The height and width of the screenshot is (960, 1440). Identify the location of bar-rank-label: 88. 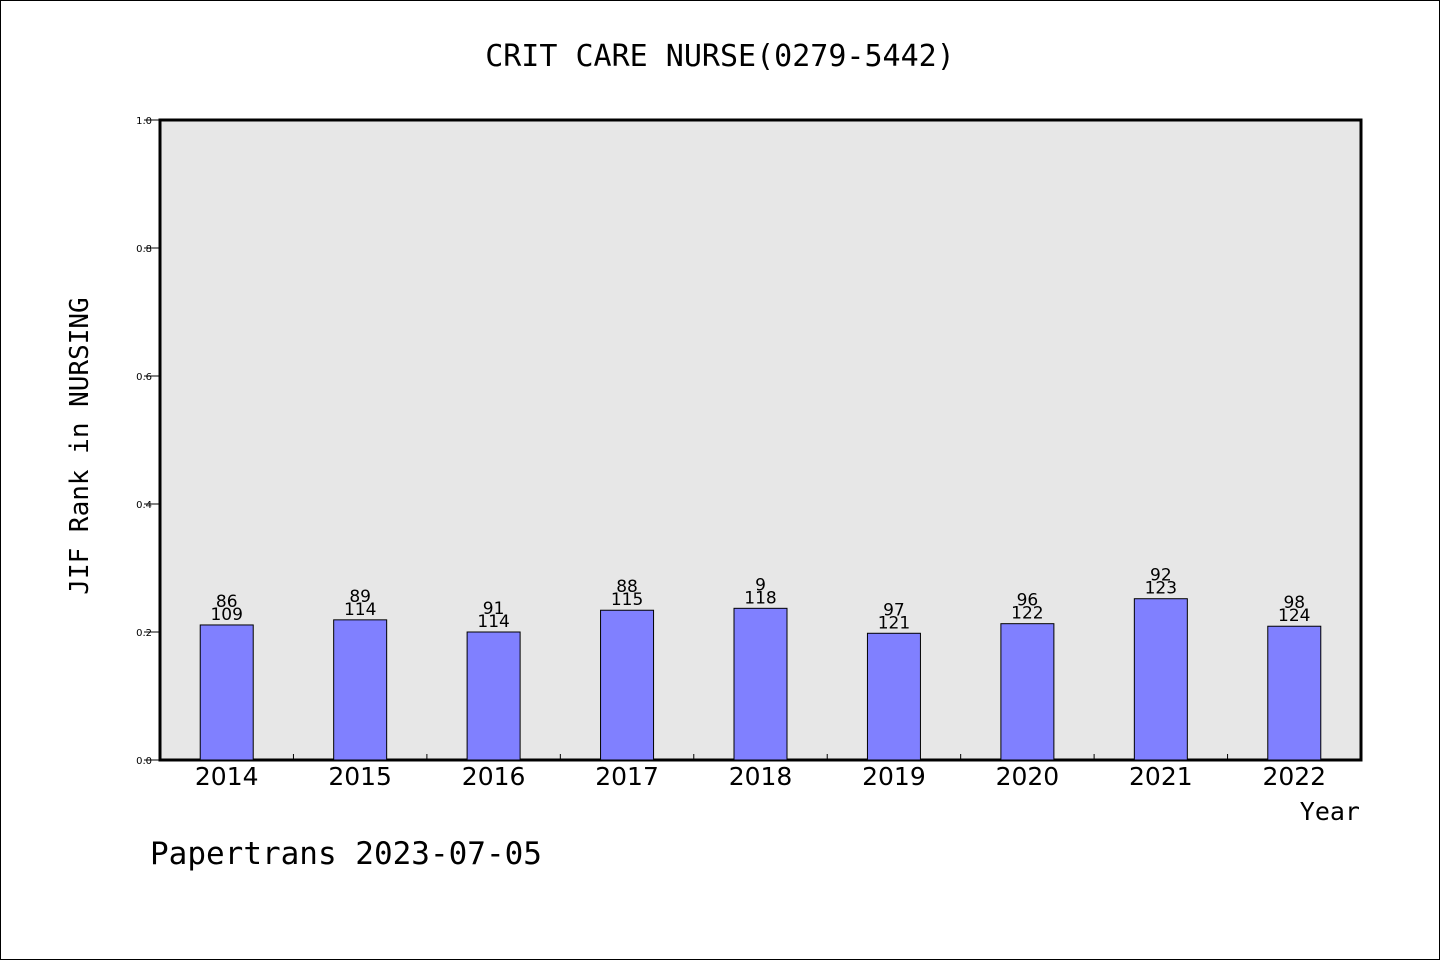
(627, 587).